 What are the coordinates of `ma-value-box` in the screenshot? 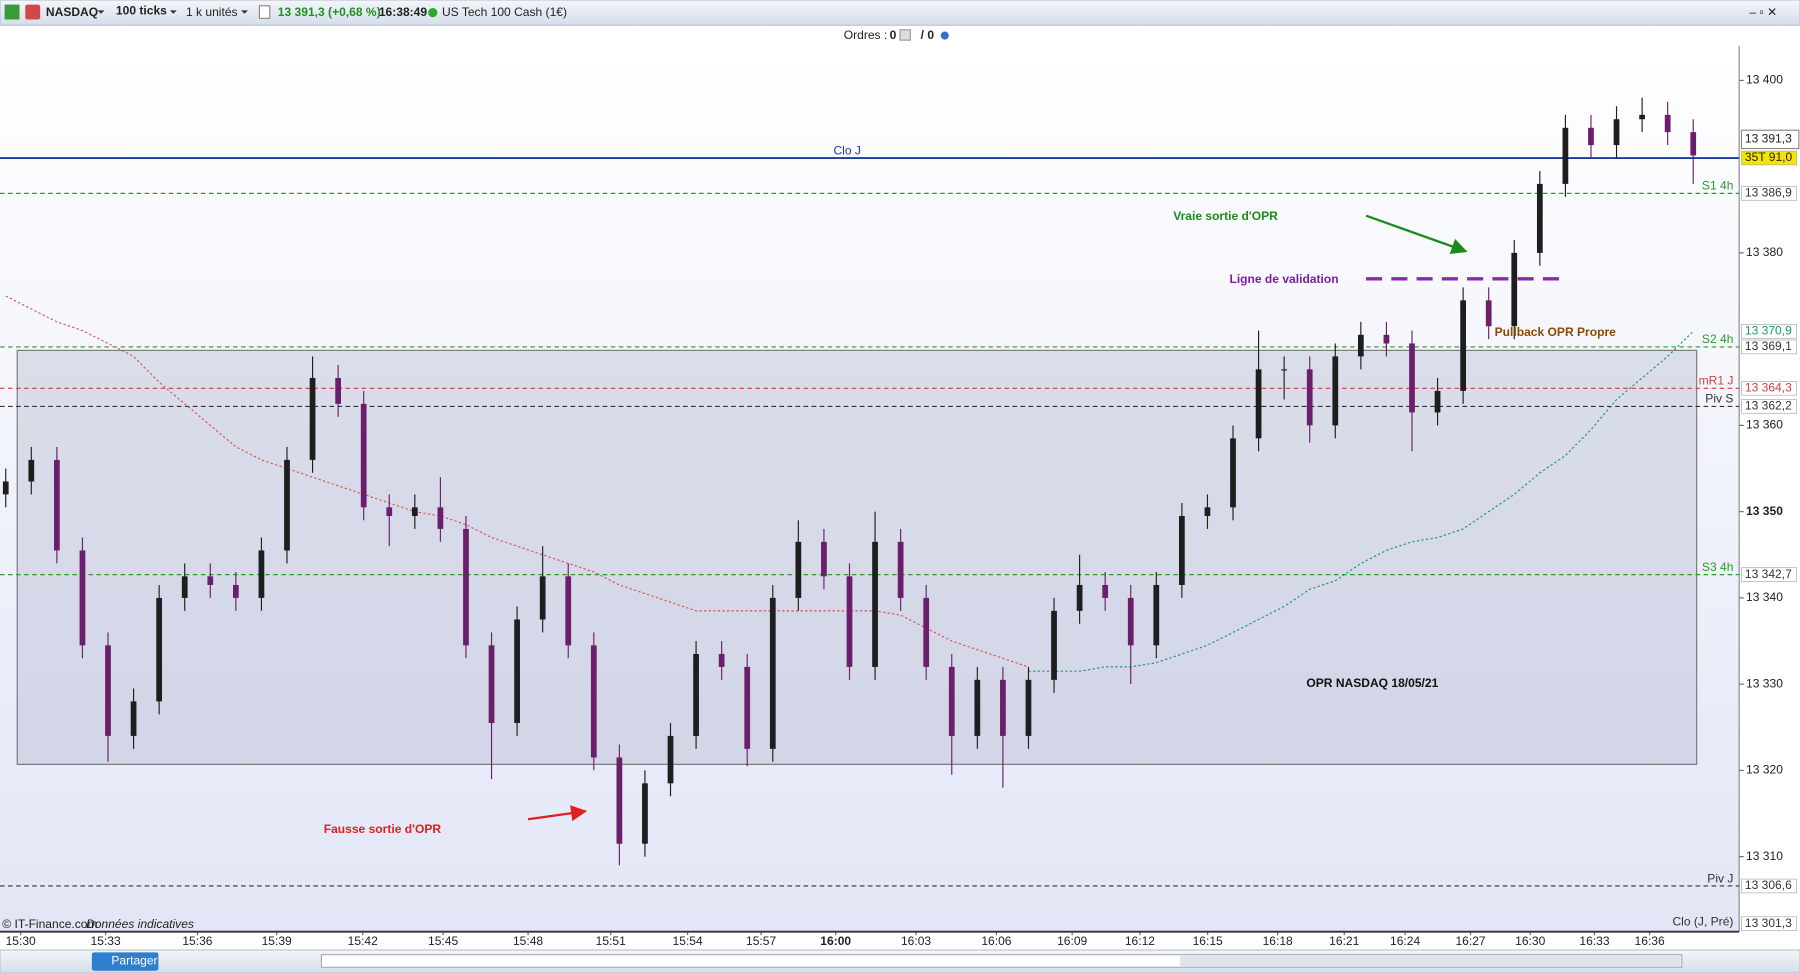 It's located at (1769, 331).